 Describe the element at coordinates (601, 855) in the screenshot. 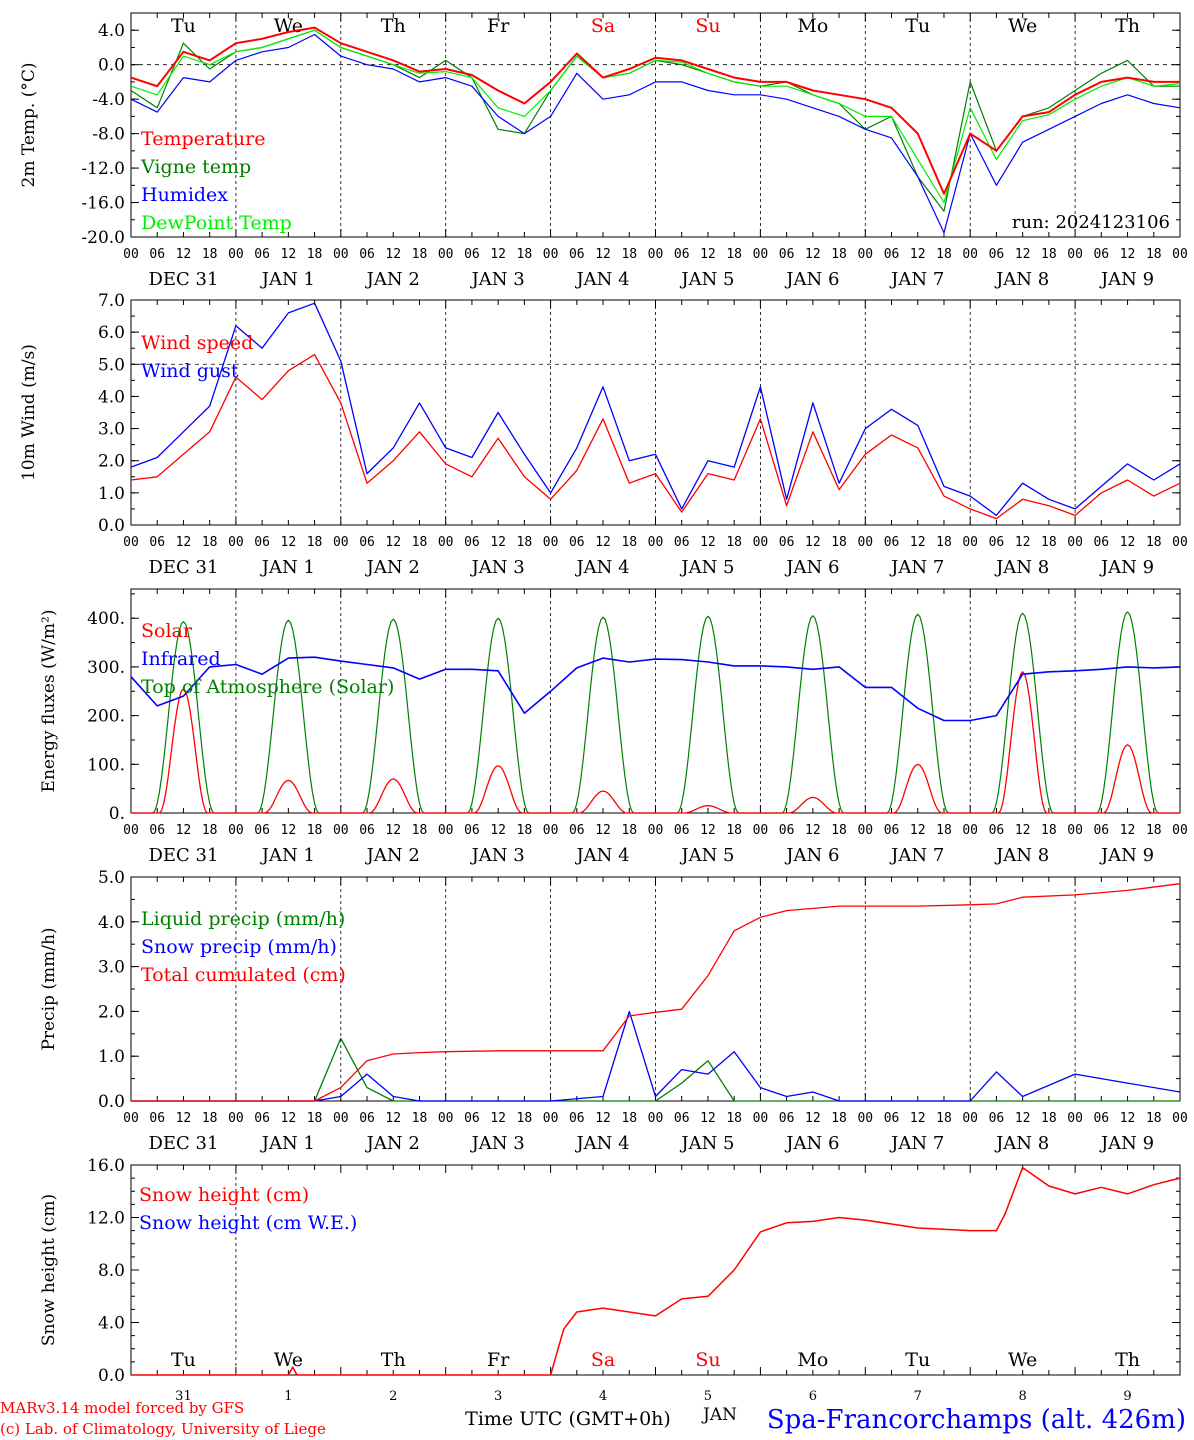

I see `date-label: JAN 4` at that location.